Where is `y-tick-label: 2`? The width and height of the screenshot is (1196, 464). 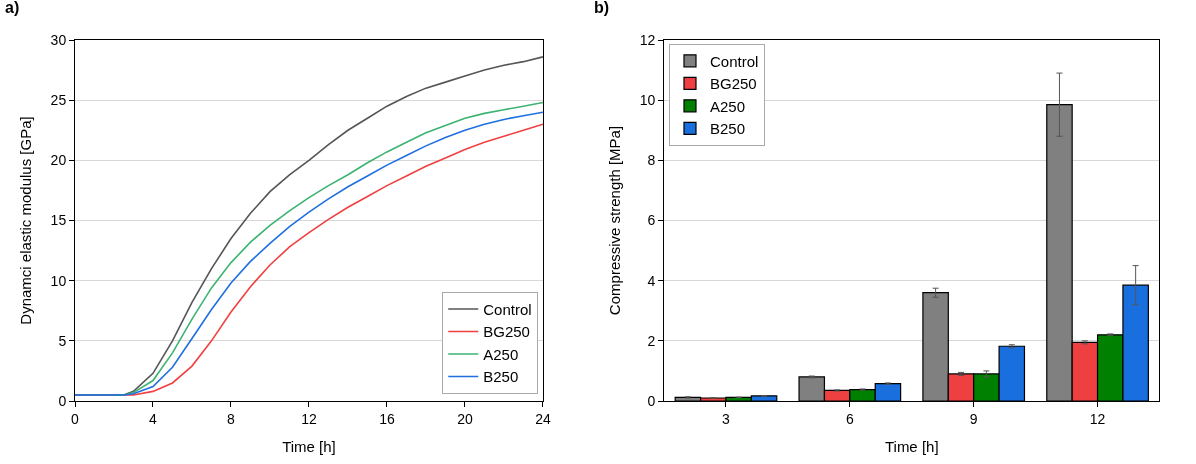 y-tick-label: 2 is located at coordinates (651, 340).